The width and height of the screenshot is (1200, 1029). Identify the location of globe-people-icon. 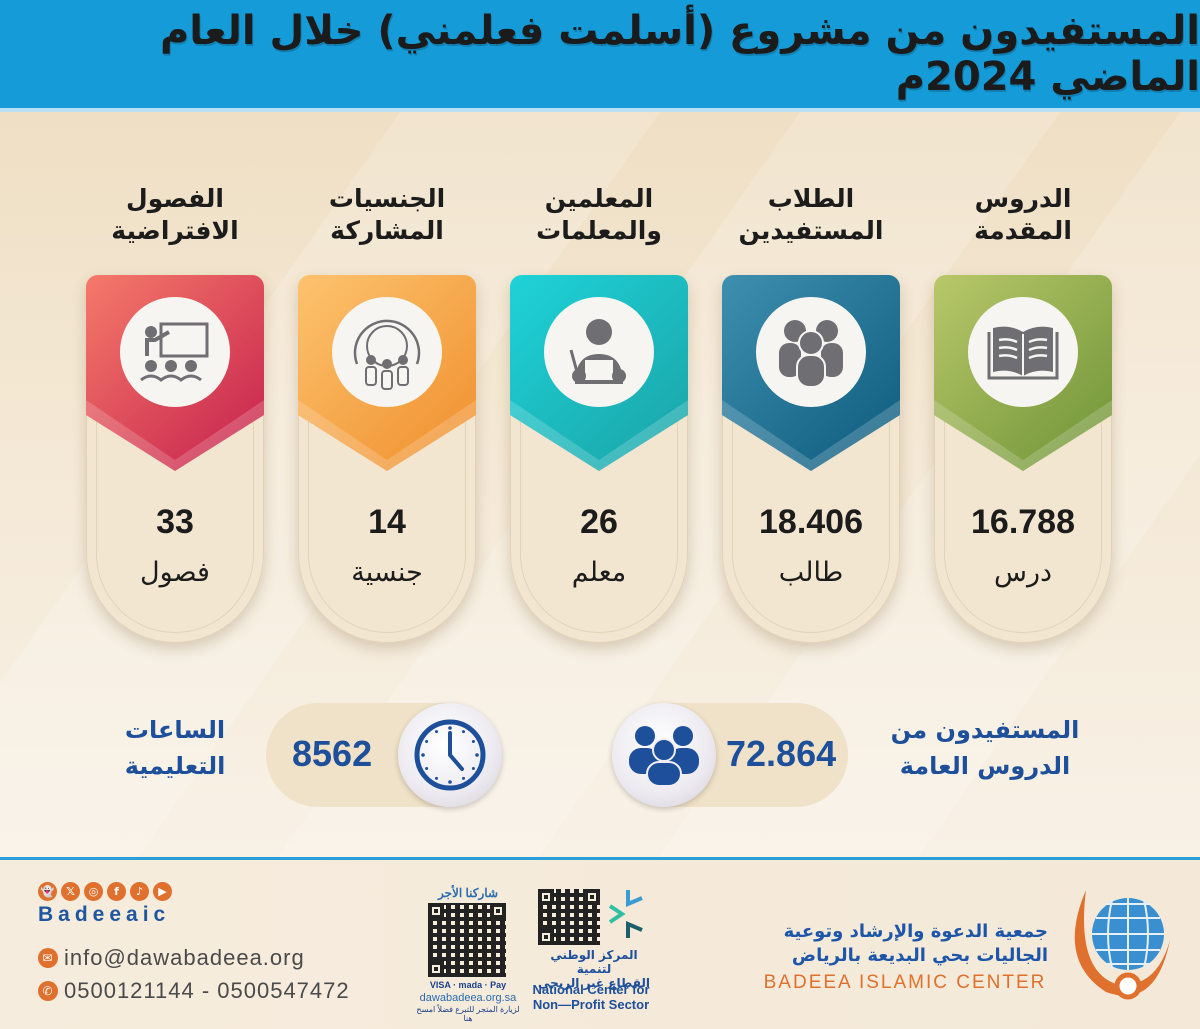
(387, 352).